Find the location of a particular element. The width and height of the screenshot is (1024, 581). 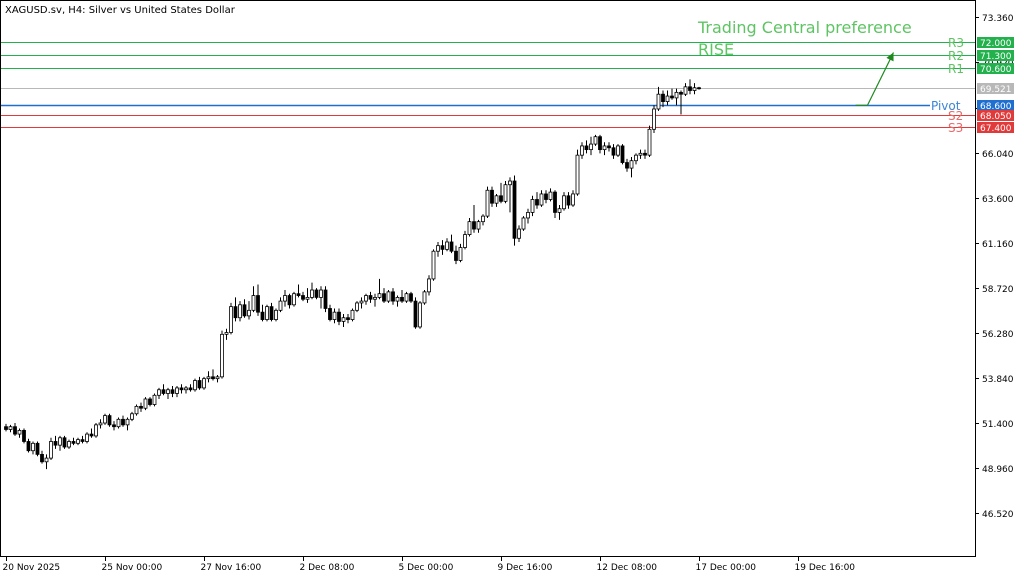

forecast-arrow-shaft is located at coordinates (880, 79).